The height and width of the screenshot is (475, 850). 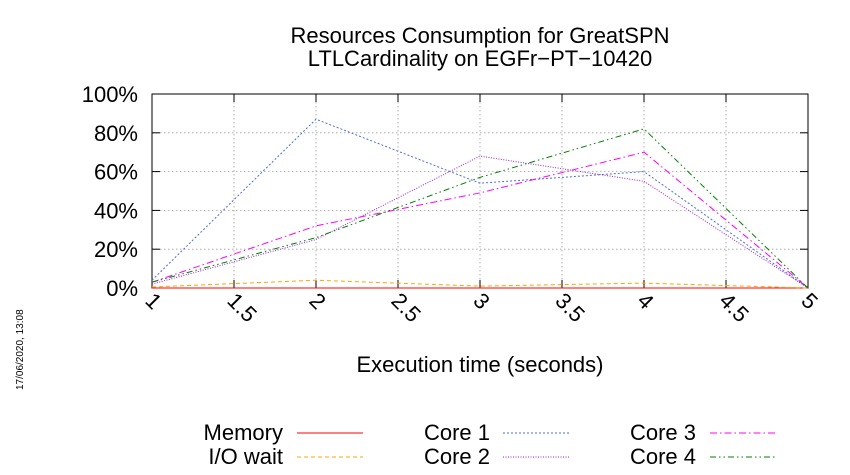 What do you see at coordinates (733, 307) in the screenshot?
I see `x-tick-label: 4.5` at bounding box center [733, 307].